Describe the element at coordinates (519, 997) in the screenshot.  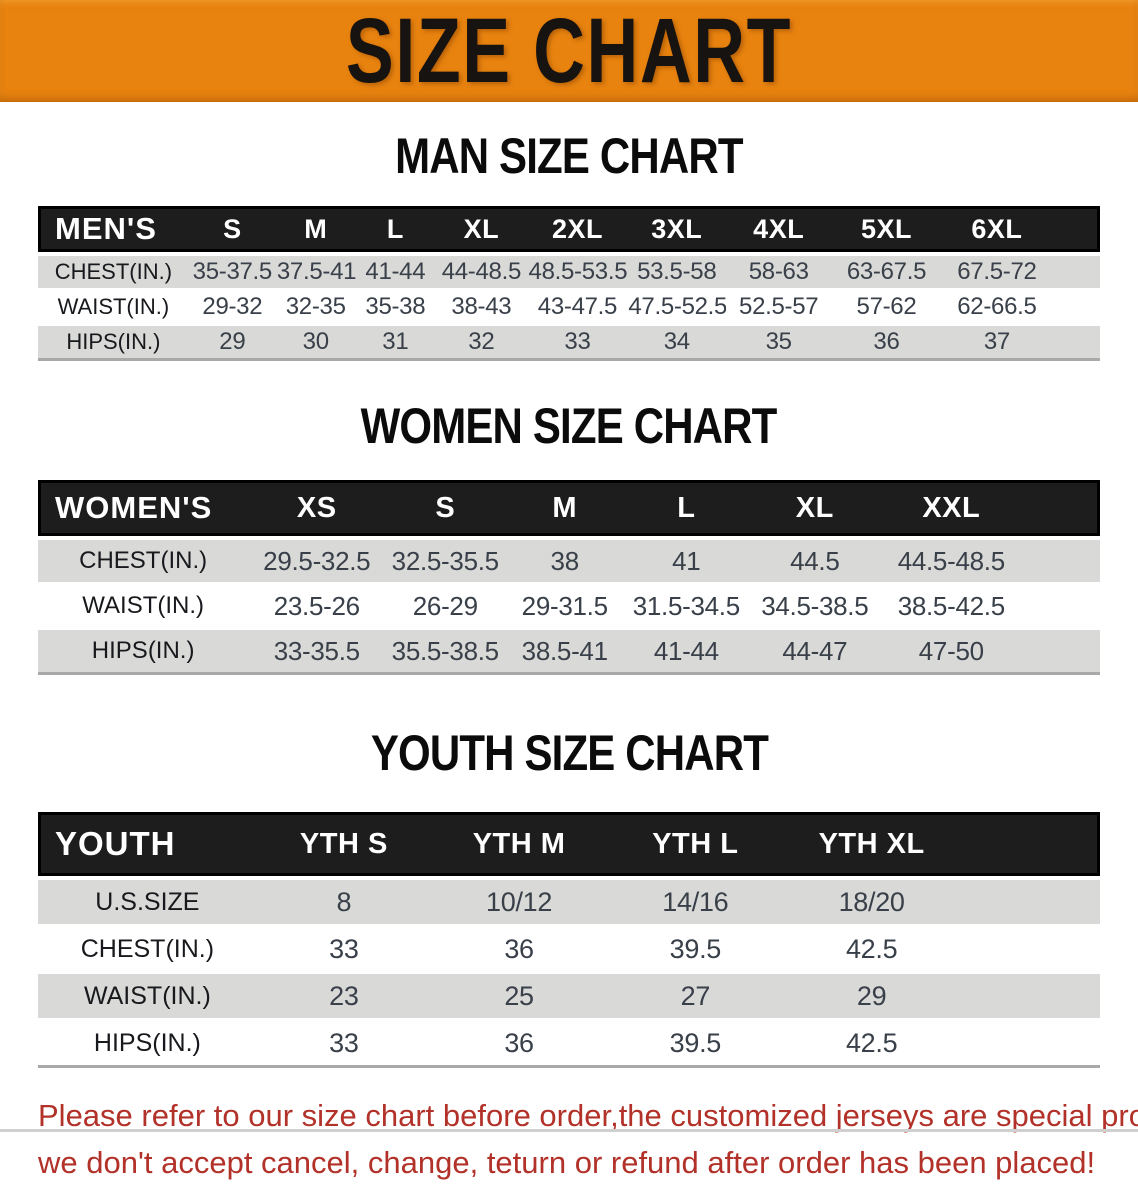
I see `value-cell: 25` at that location.